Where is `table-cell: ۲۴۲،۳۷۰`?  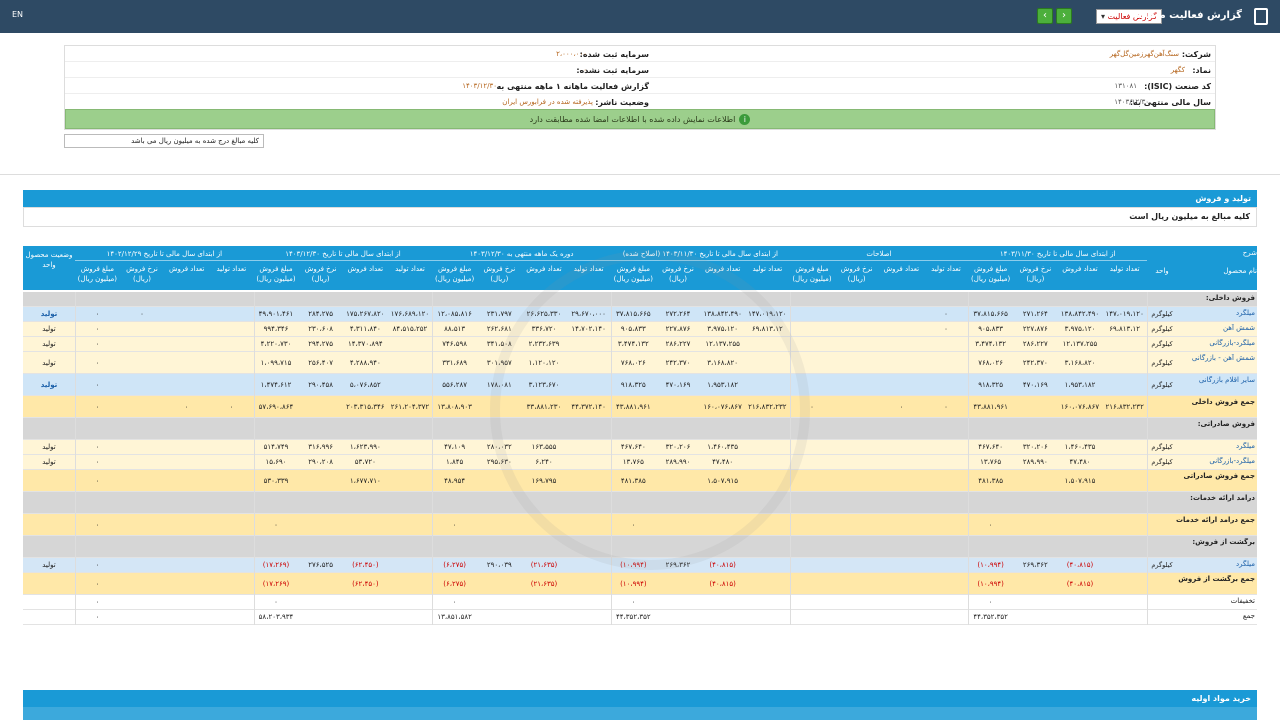 table-cell: ۲۴۲،۳۷۰ is located at coordinates (678, 362).